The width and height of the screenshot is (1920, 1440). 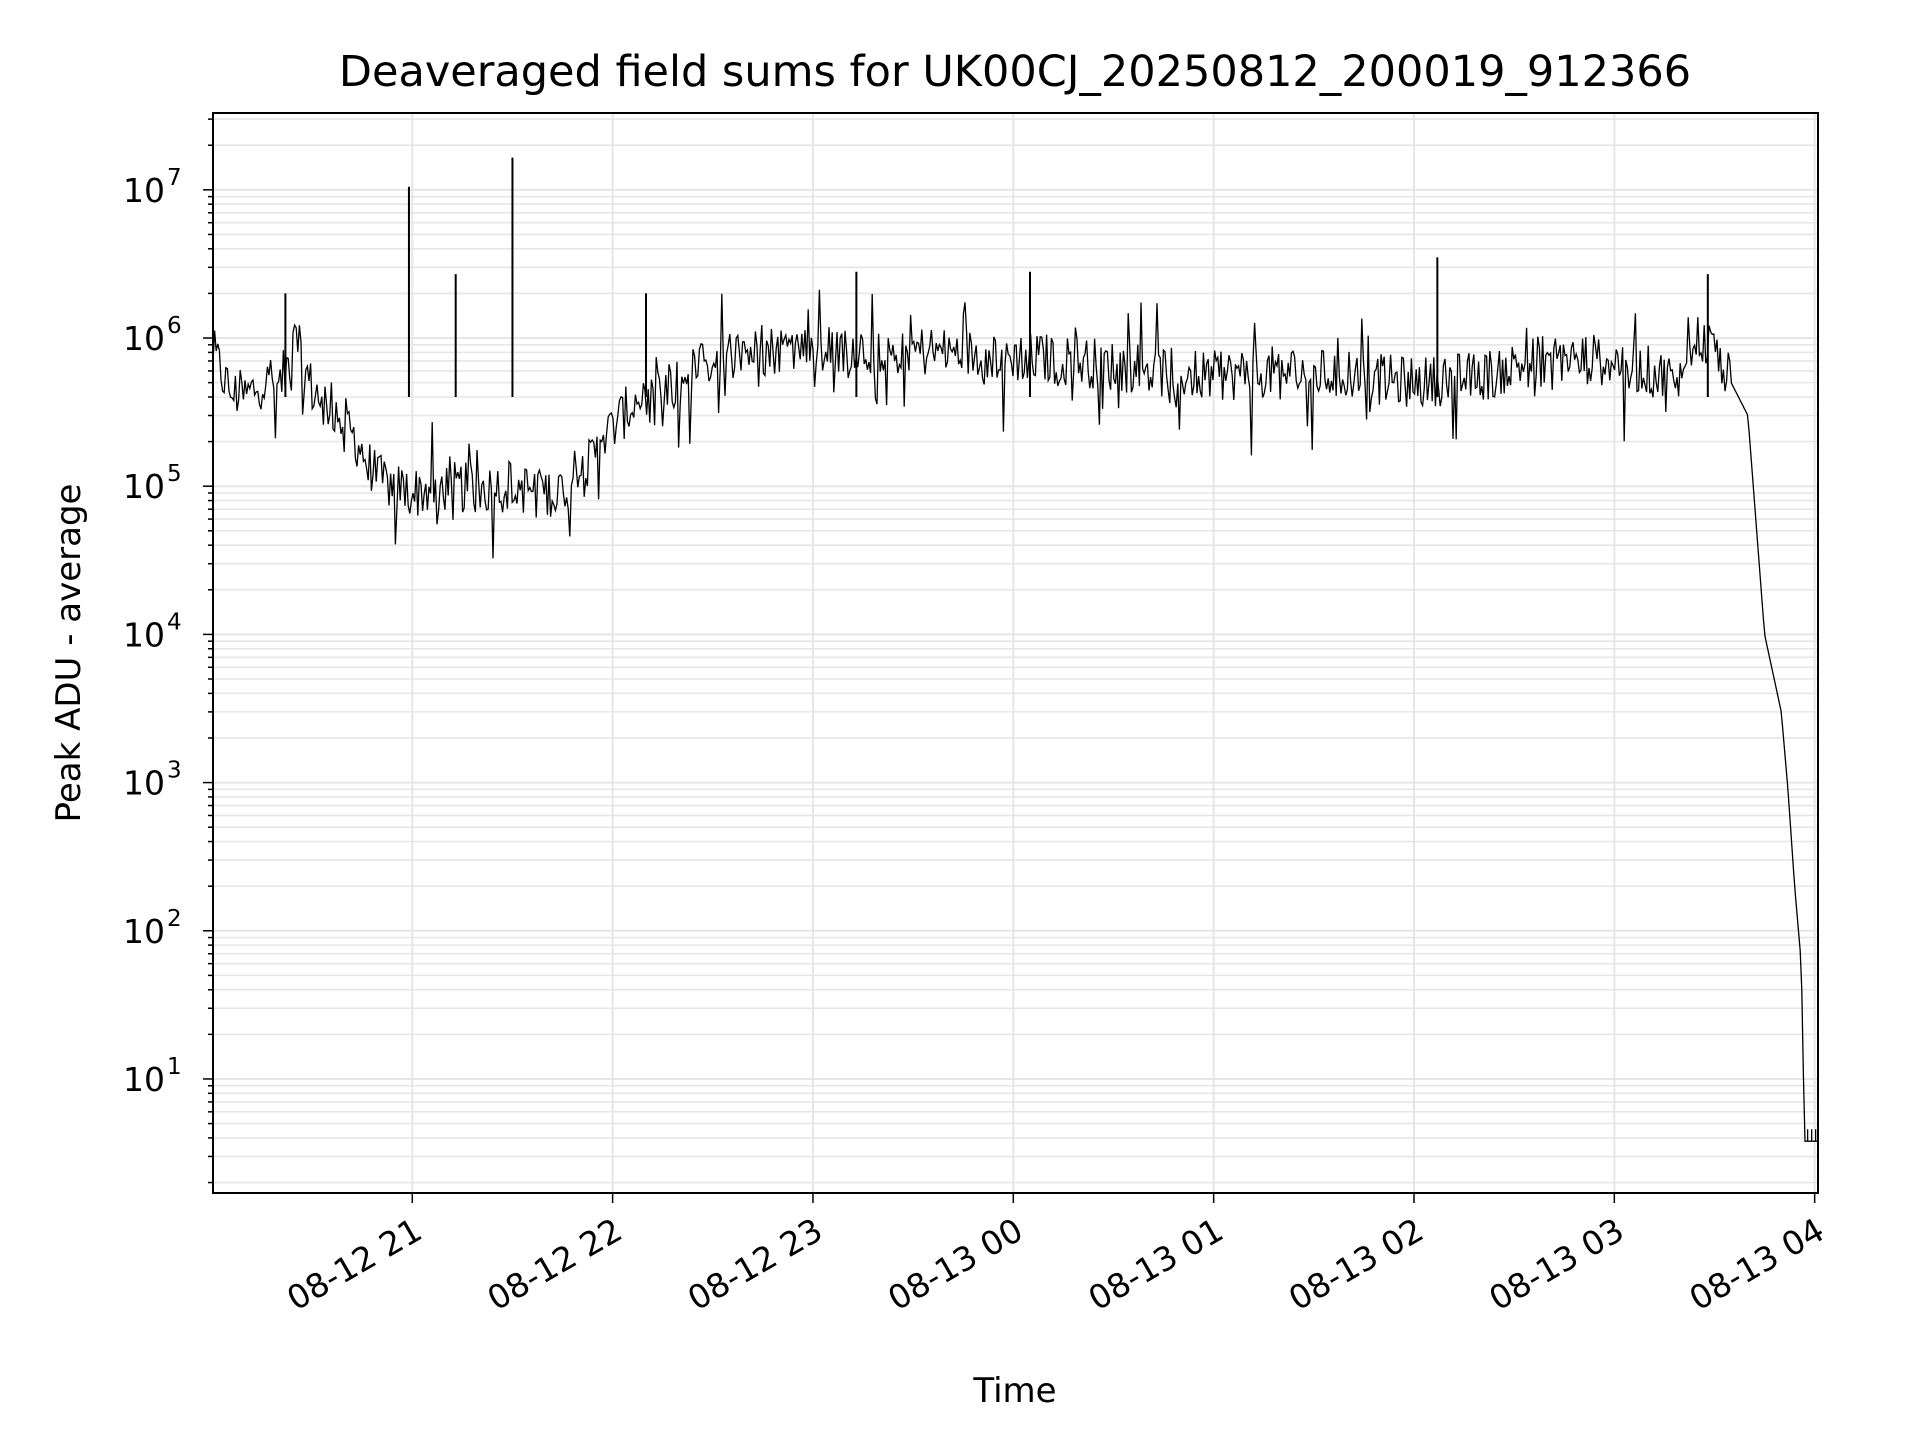 I want to click on y-axis-title: Peak ADU - average, so click(x=69, y=653).